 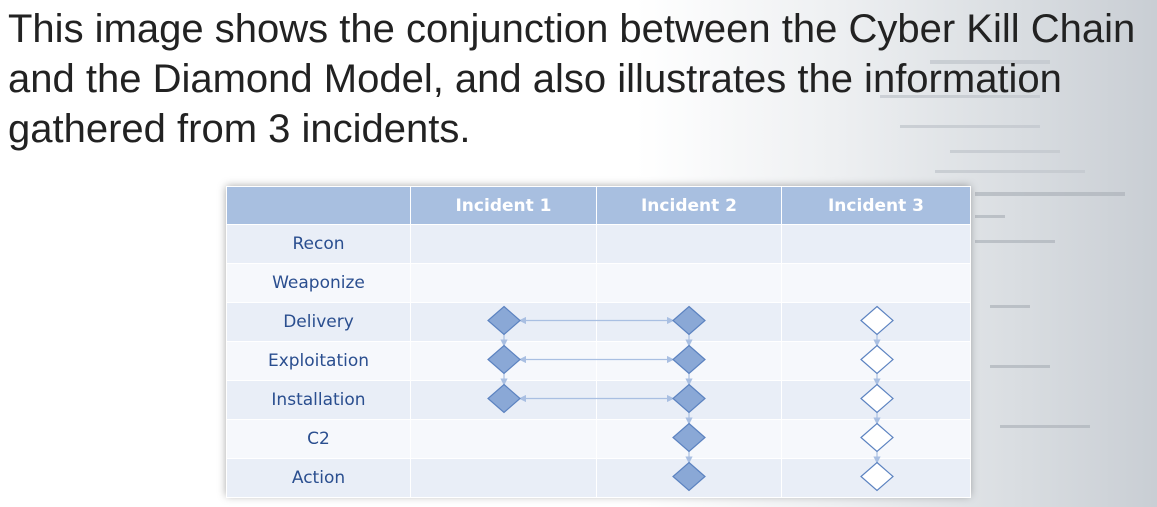 I want to click on incident-1-header: Incident 1, so click(x=503, y=205).